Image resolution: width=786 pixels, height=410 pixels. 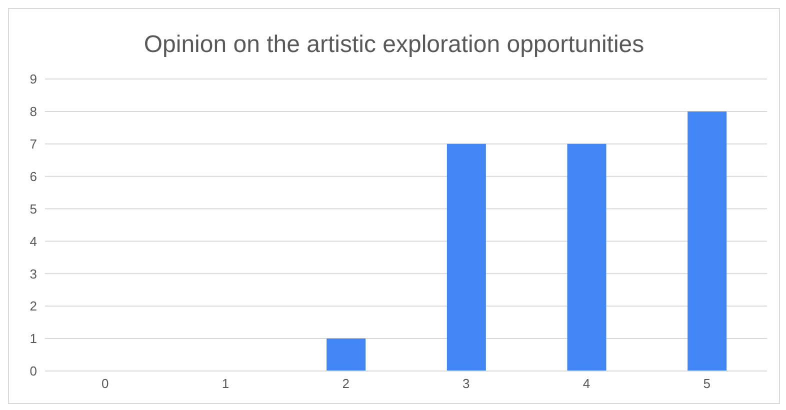 I want to click on y-tick-label: 9, so click(x=33, y=79).